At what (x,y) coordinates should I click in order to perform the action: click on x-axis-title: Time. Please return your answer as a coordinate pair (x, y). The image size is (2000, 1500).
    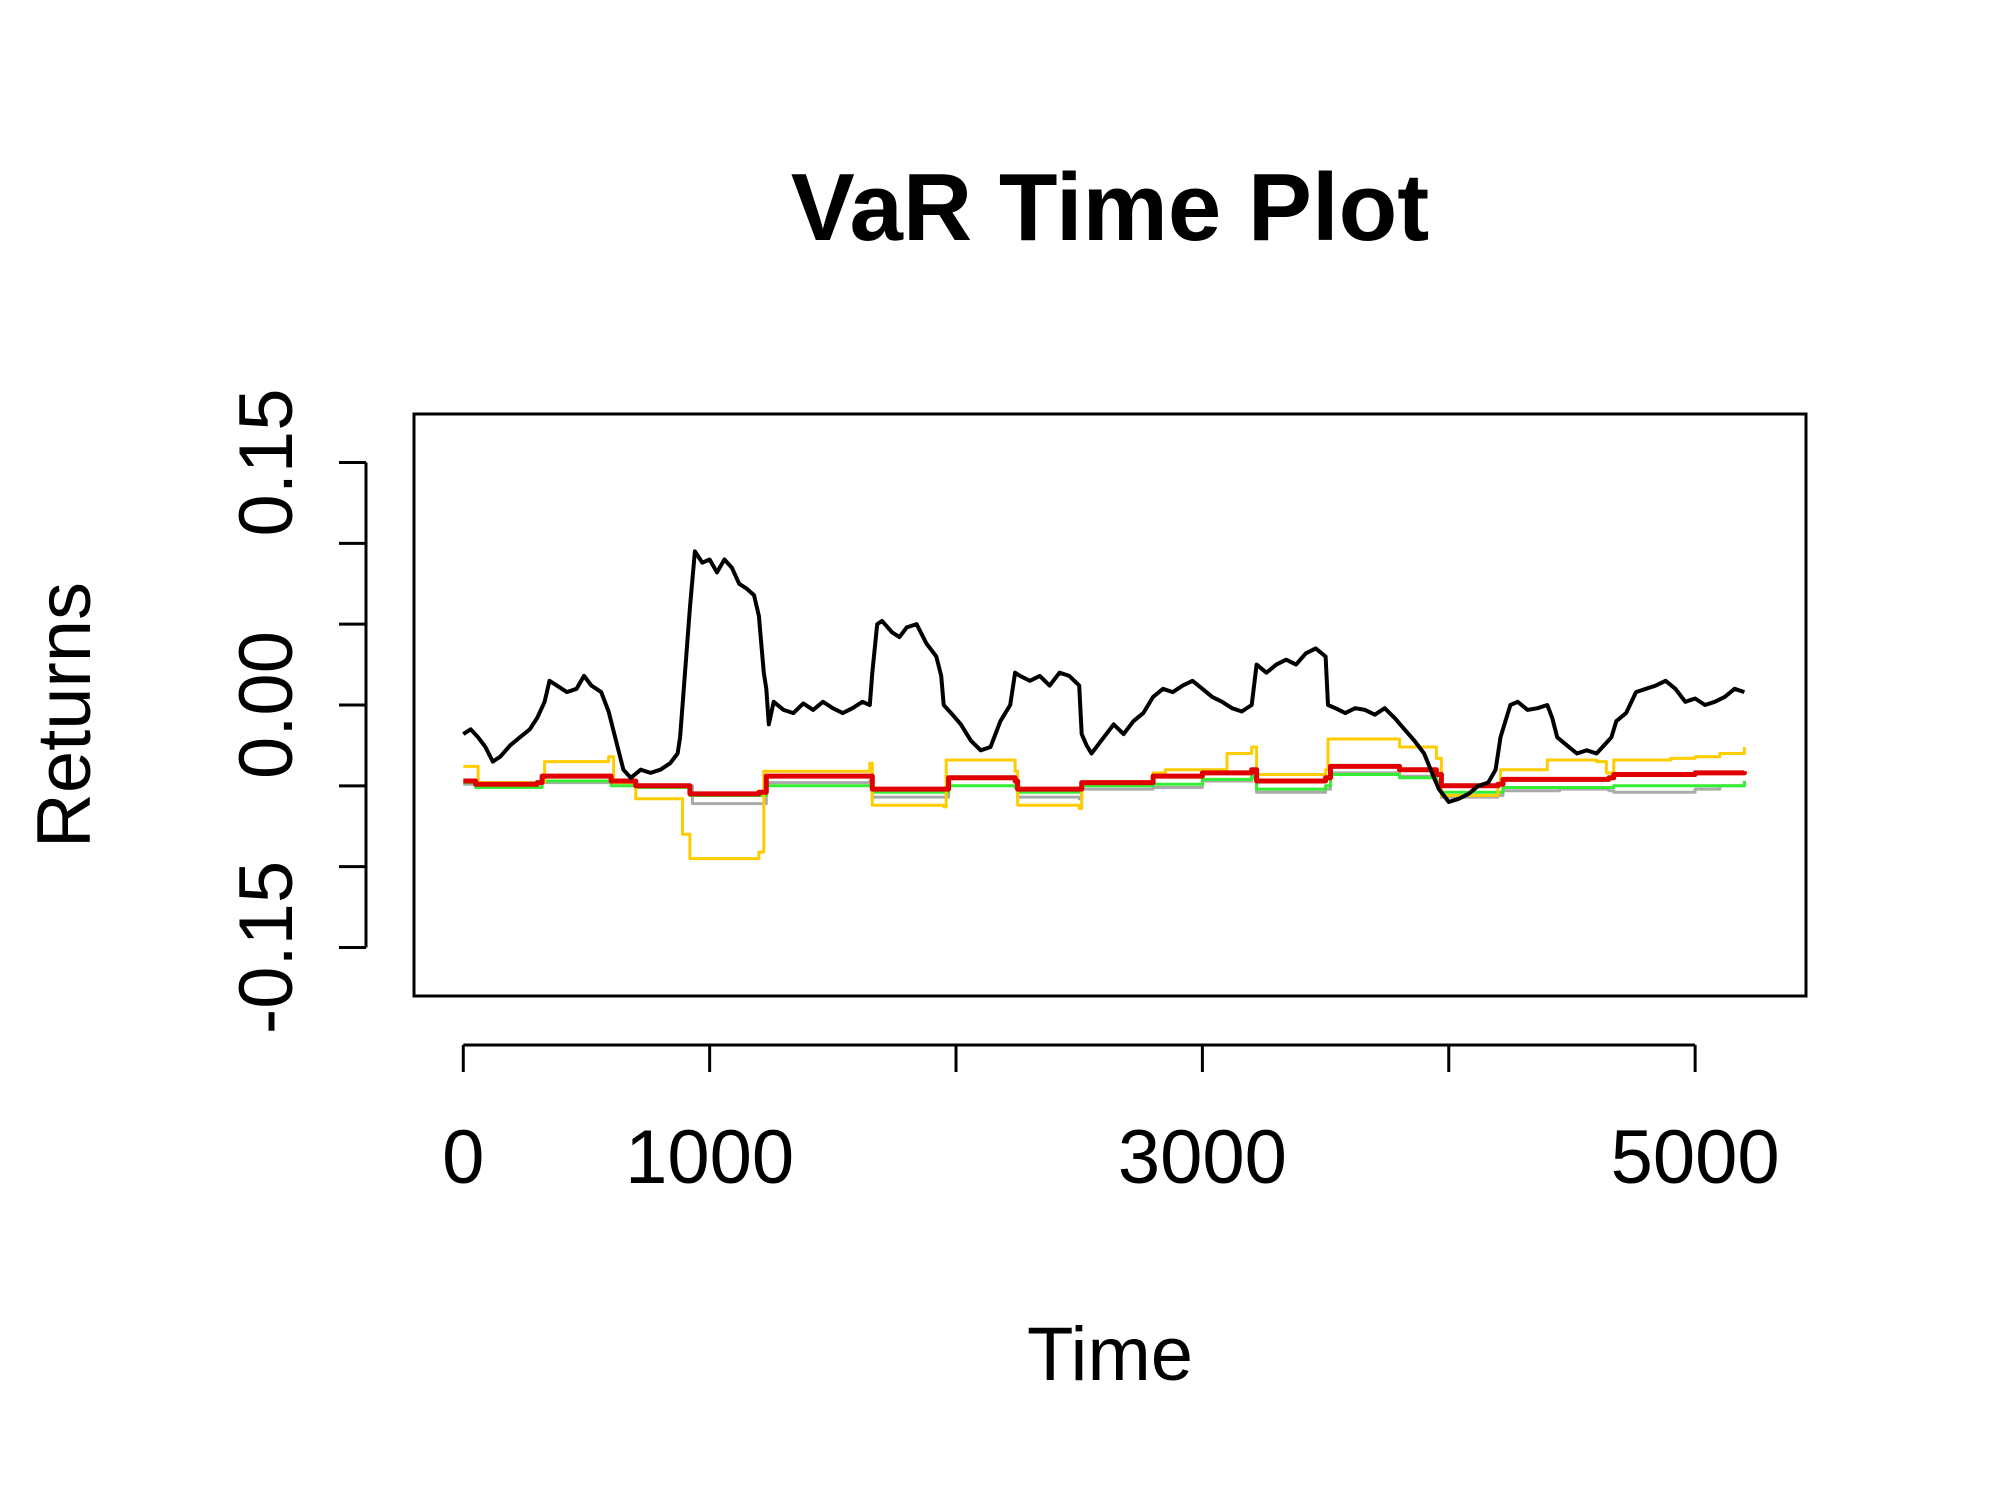
    Looking at the image, I should click on (1110, 1354).